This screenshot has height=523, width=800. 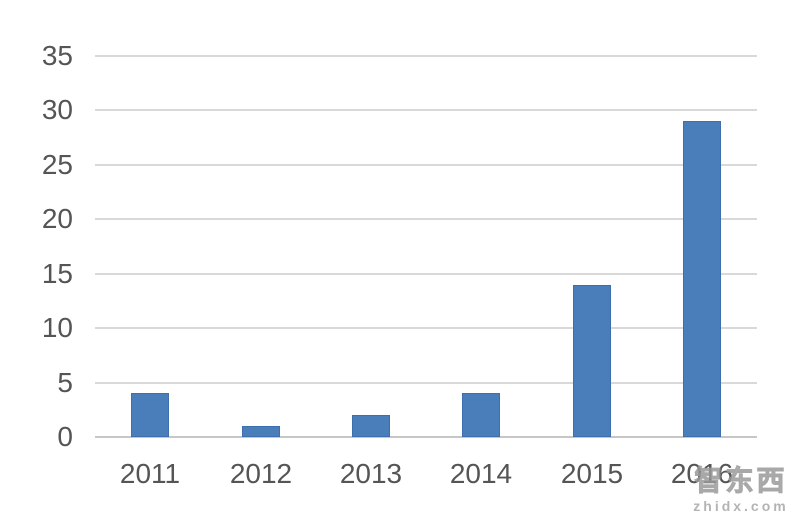 I want to click on y-tick-label-10: 10, so click(x=57, y=327).